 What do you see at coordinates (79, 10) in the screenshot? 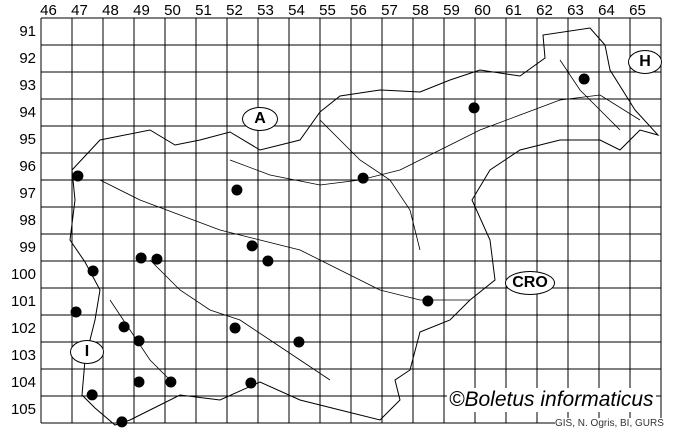
I see `column-label: 47` at bounding box center [79, 10].